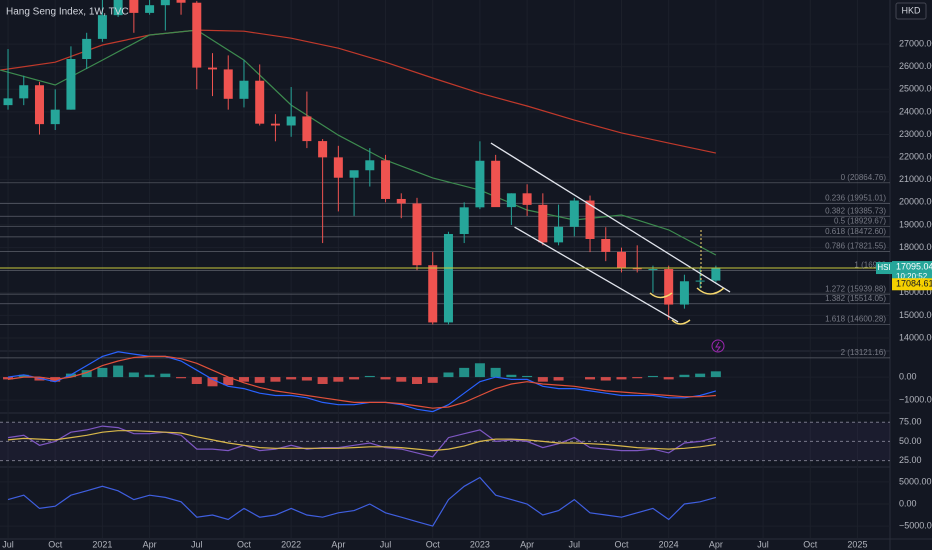 The height and width of the screenshot is (550, 932). What do you see at coordinates (910, 460) in the screenshot?
I see `y-tick-label: 25.00` at bounding box center [910, 460].